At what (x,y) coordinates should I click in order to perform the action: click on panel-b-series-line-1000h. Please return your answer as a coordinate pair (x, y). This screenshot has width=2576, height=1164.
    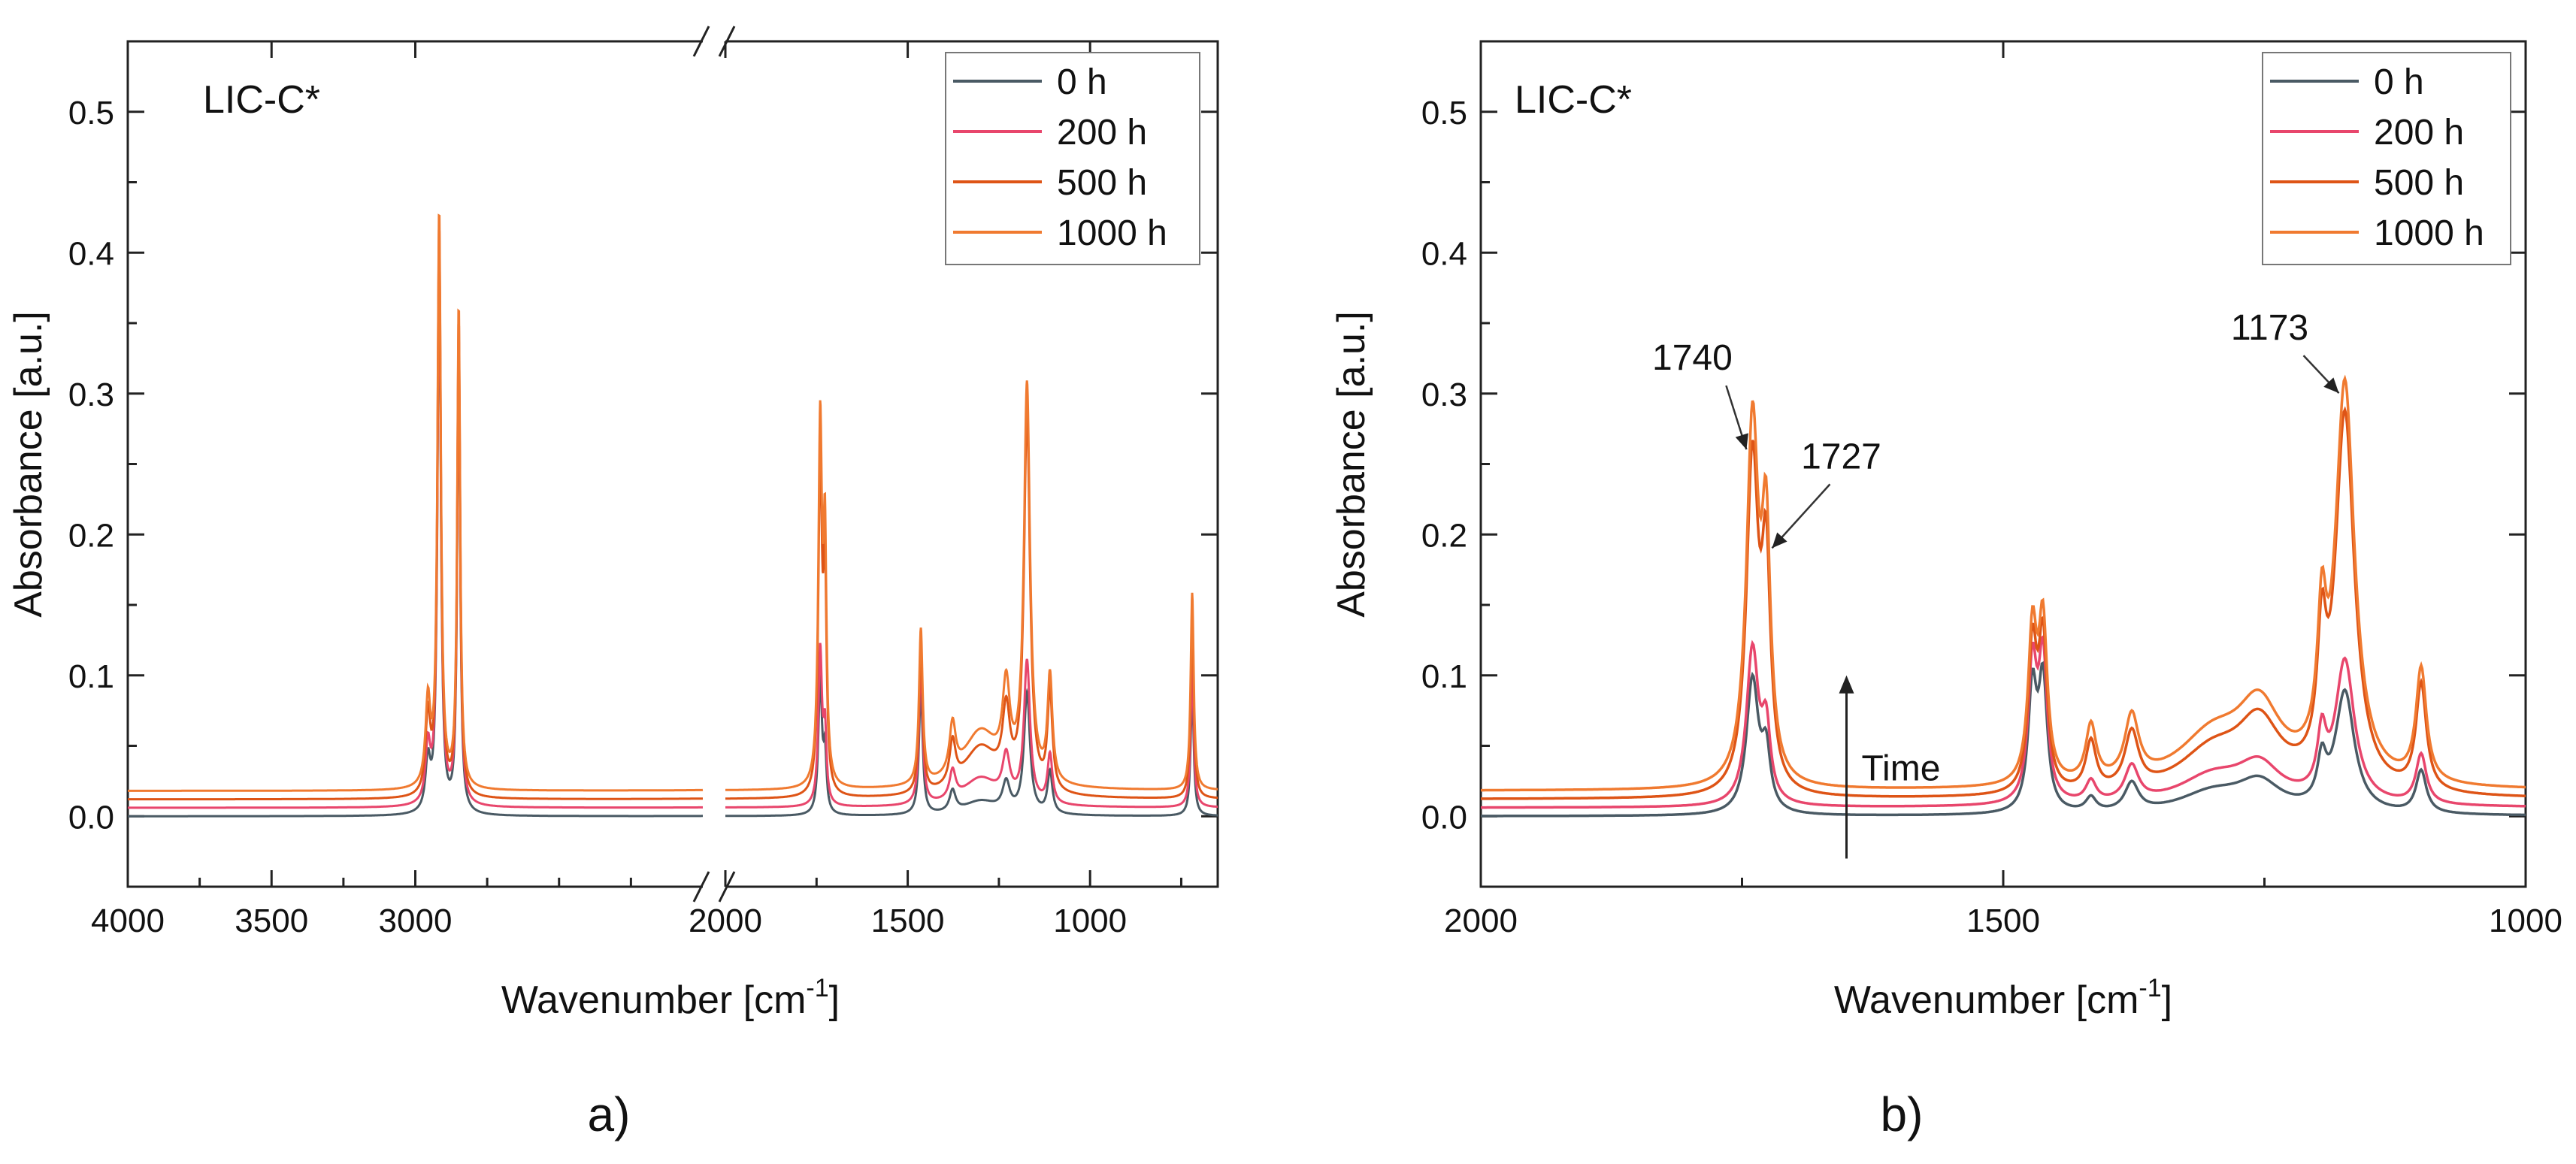
    Looking at the image, I should click on (2004, 583).